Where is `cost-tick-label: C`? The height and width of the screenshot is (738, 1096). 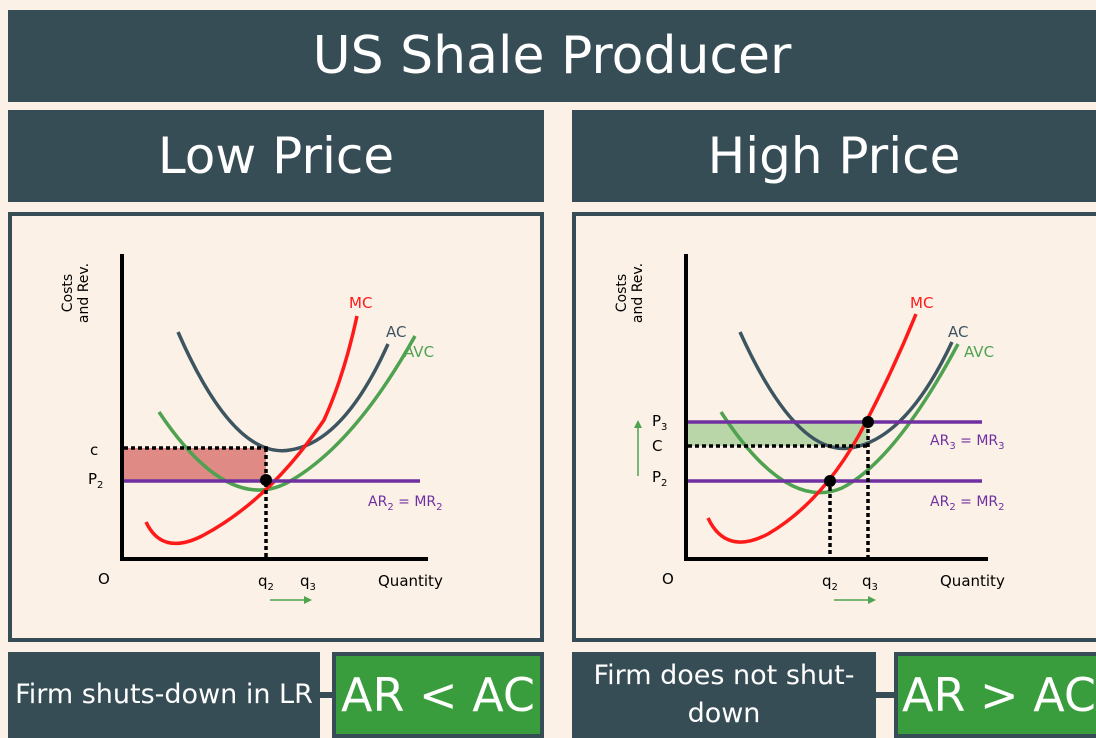
cost-tick-label: C is located at coordinates (657, 446).